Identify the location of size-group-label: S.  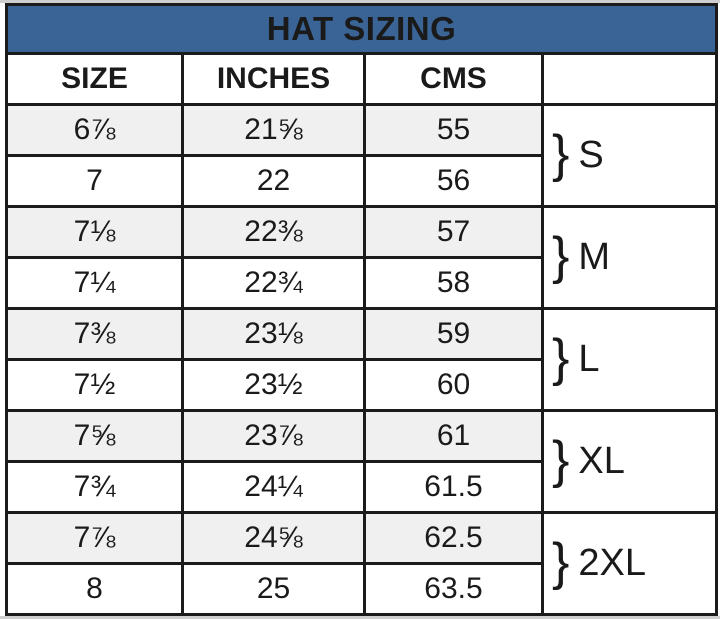
(591, 155).